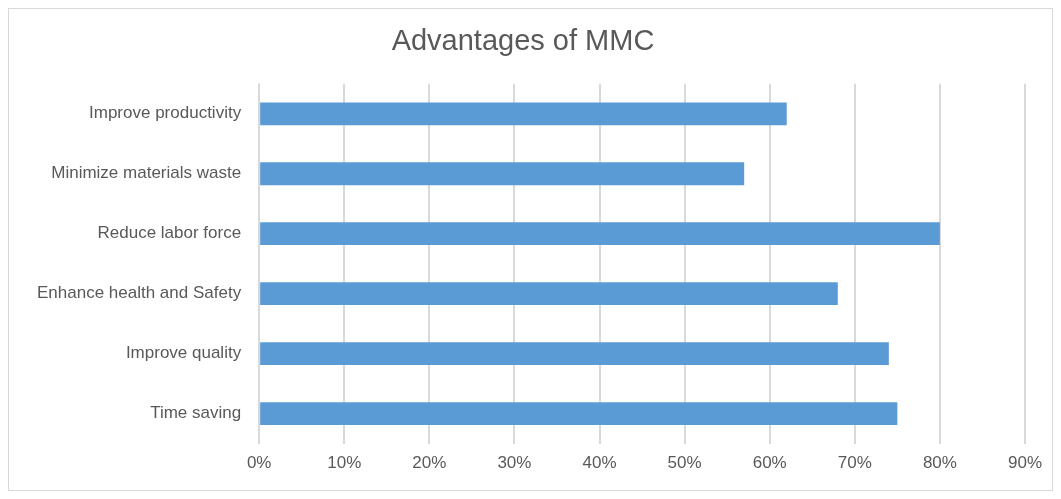 This screenshot has height=499, width=1061. What do you see at coordinates (344, 463) in the screenshot?
I see `x-tick-label: 10%` at bounding box center [344, 463].